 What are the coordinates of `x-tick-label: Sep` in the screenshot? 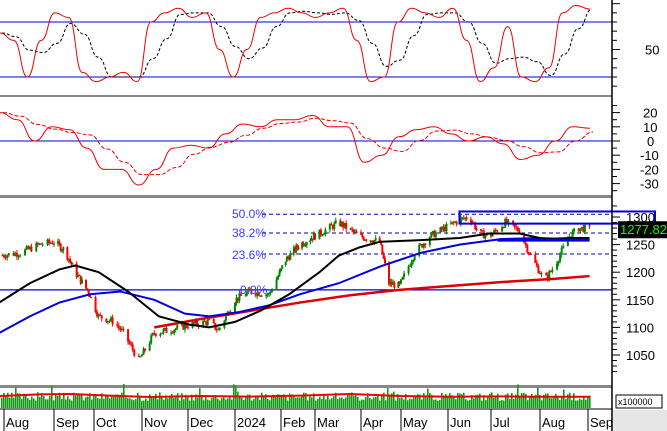 It's located at (67, 422).